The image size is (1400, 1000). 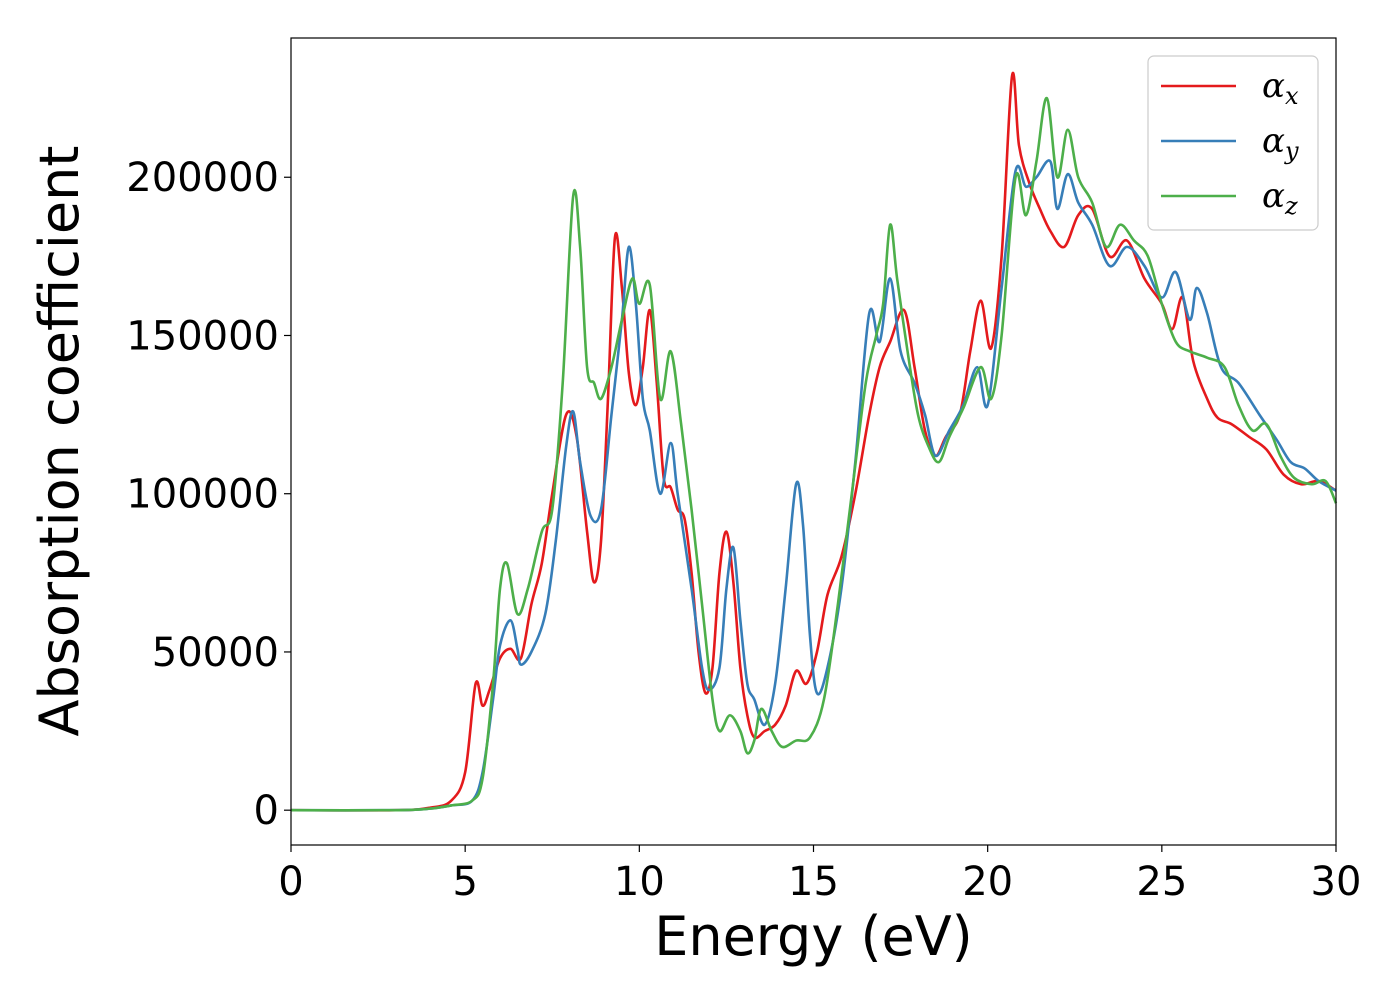 I want to click on y-tick-label: 150000, so click(x=202, y=336).